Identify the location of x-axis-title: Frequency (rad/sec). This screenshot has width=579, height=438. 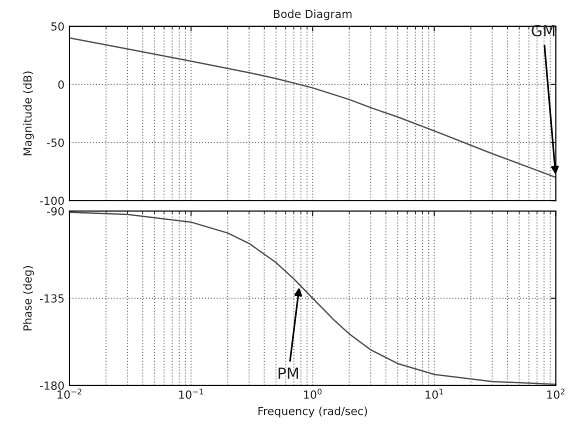
(312, 412).